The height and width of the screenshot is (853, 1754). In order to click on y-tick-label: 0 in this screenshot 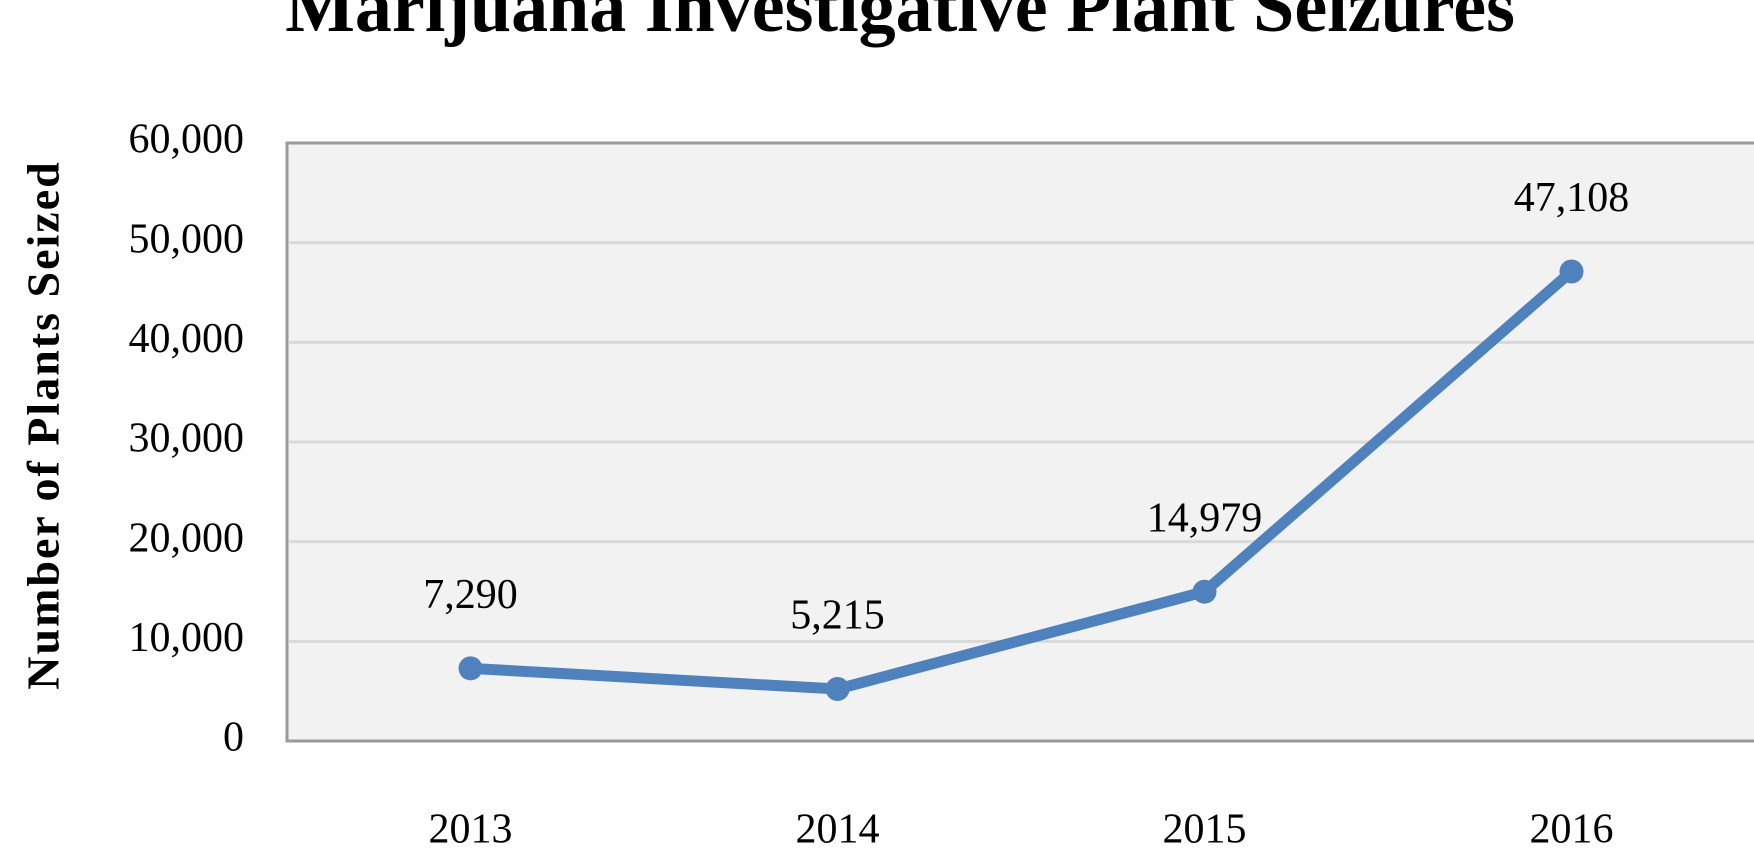, I will do `click(233, 738)`.